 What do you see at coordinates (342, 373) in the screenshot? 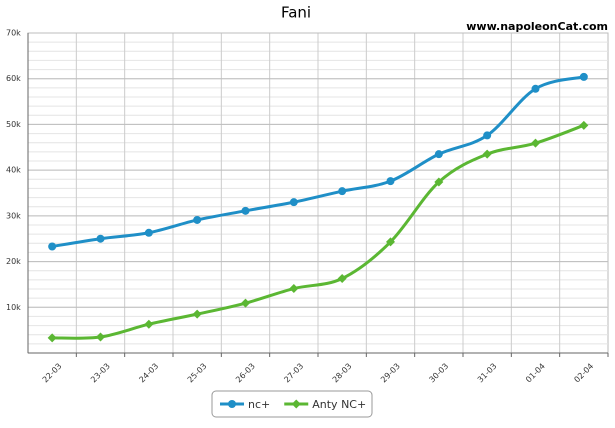
I see `x-tick-label: 28-03` at bounding box center [342, 373].